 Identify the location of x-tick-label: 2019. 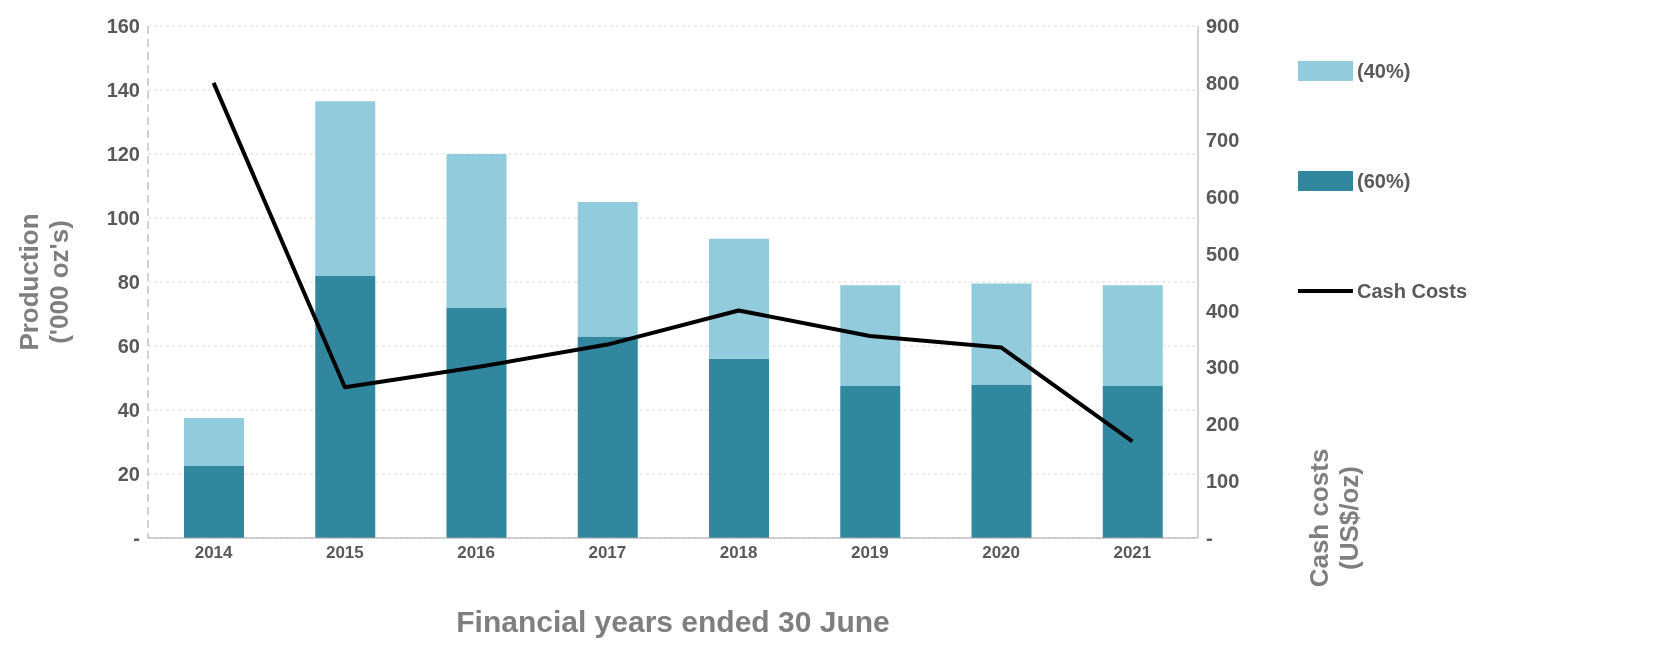
(869, 553).